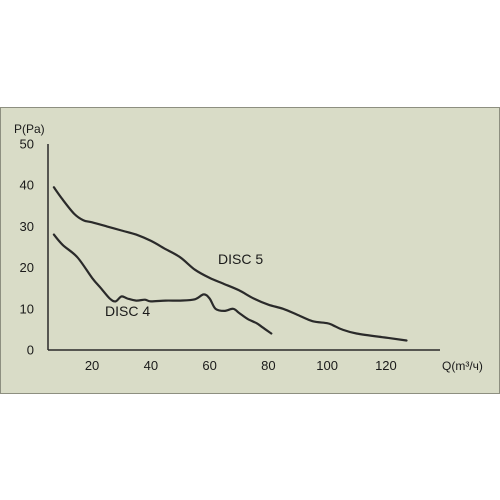 Image resolution: width=500 pixels, height=500 pixels. I want to click on y-tick-label: 10, so click(27, 308).